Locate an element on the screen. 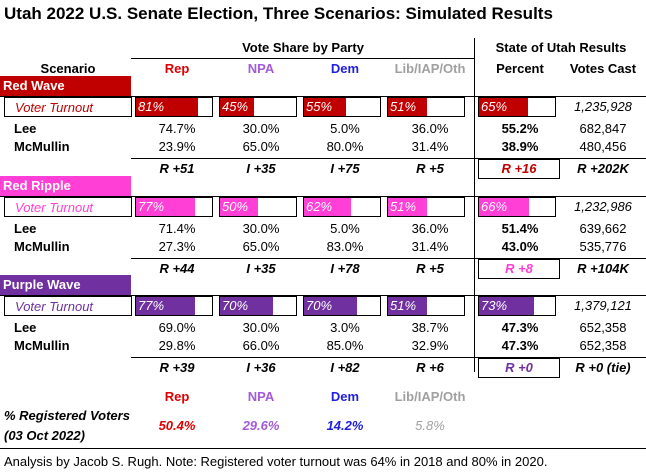 The image size is (646, 474). purple-wave-margin-pct: R +0 is located at coordinates (519, 368).